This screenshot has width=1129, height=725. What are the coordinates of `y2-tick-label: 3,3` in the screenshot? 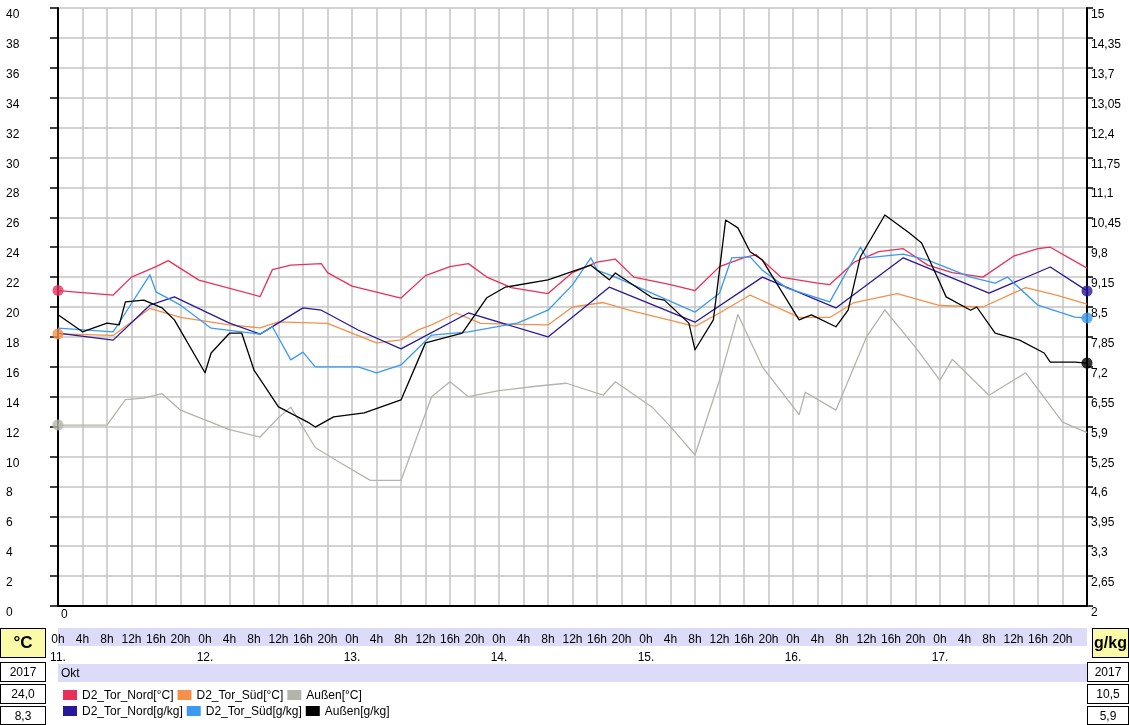 It's located at (1100, 552).